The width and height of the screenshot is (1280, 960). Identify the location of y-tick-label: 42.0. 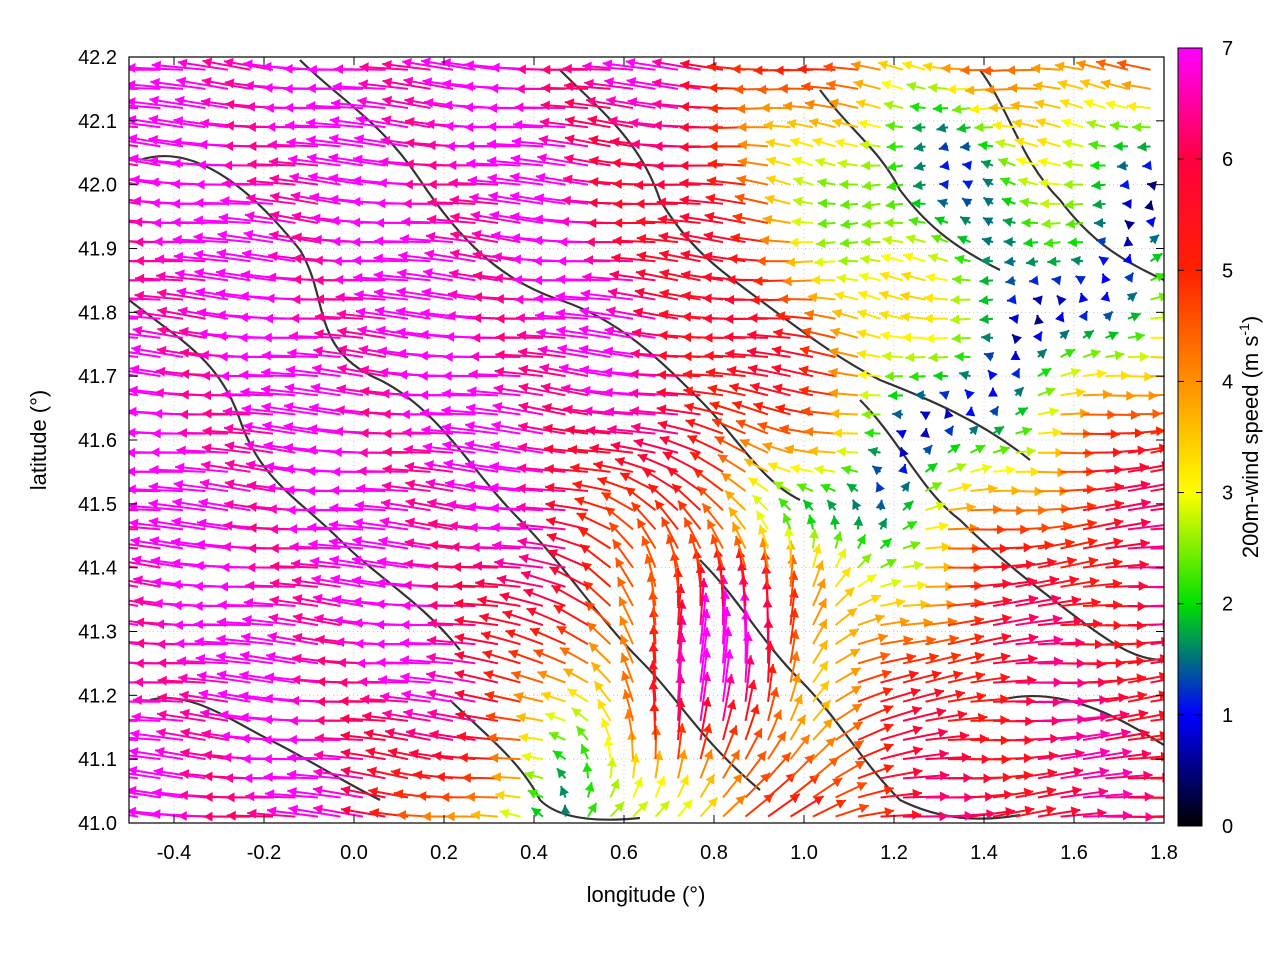
(97, 186).